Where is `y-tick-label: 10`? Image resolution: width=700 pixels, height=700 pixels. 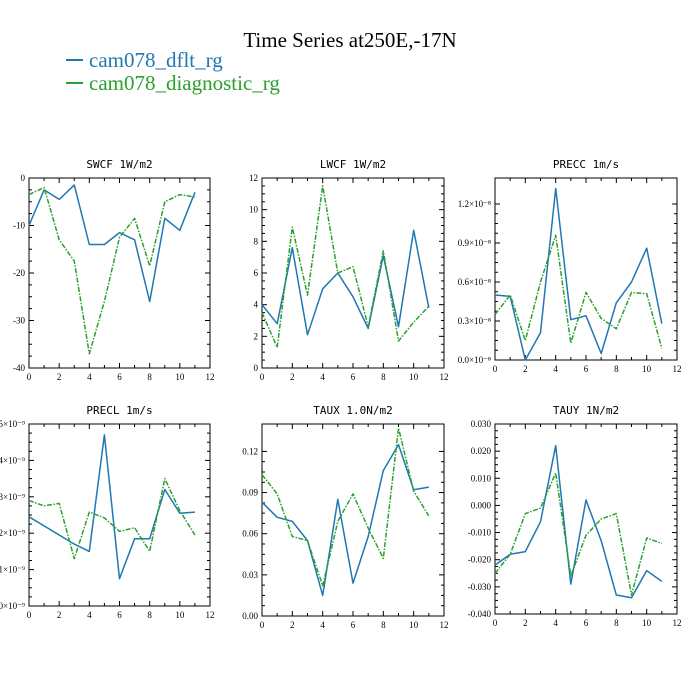
y-tick-label: 10 is located at coordinates (254, 210).